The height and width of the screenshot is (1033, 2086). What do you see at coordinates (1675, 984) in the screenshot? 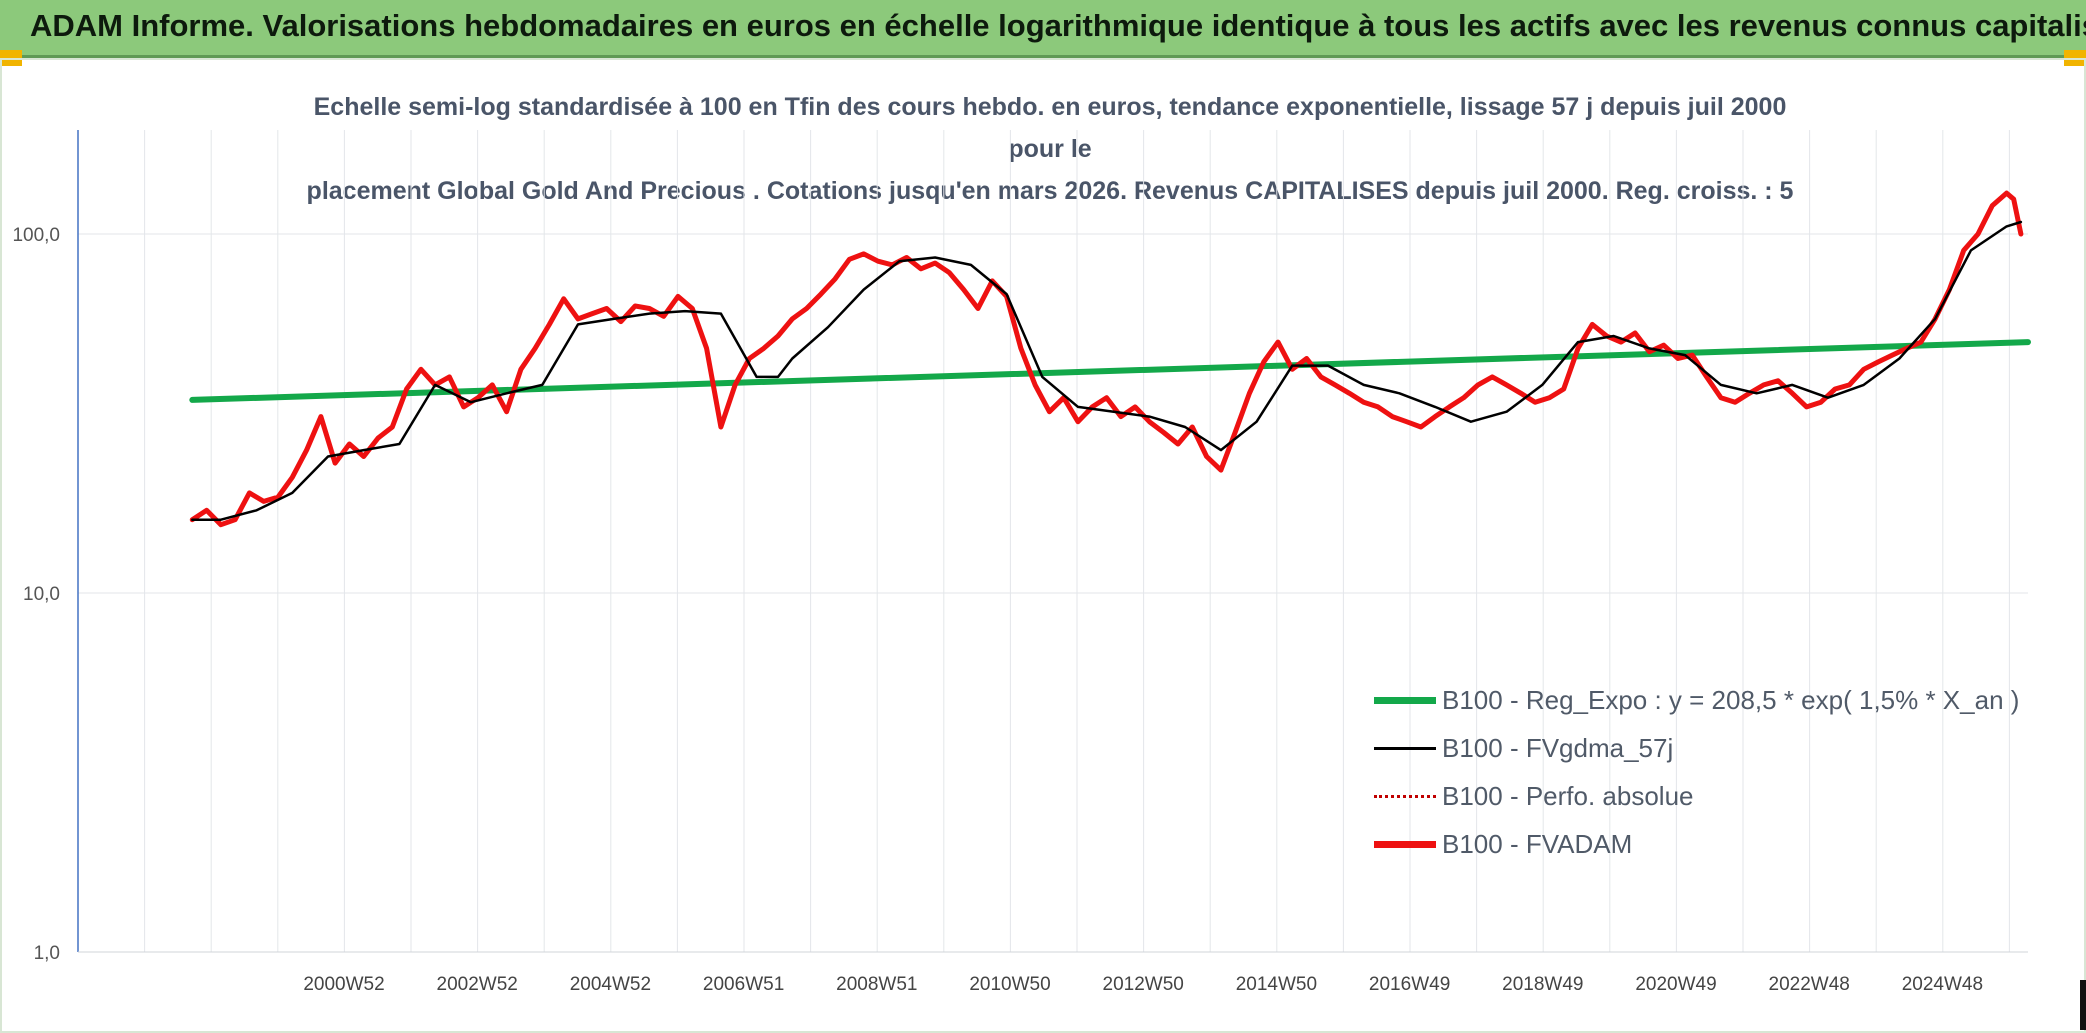
I see `x-tick-label: 2020W49` at bounding box center [1675, 984].